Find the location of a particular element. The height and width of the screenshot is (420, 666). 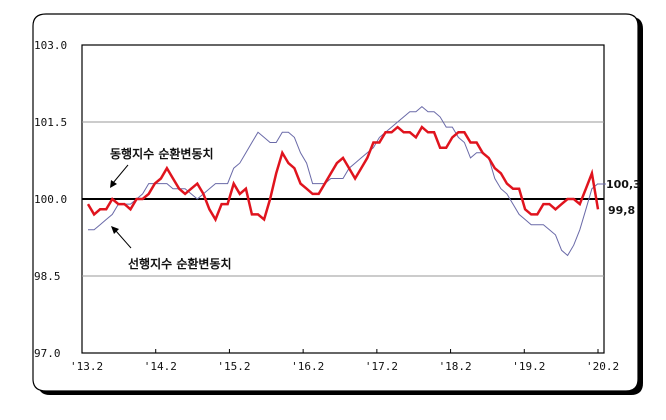

annotation-coincident-arrow is located at coordinates (120, 174).